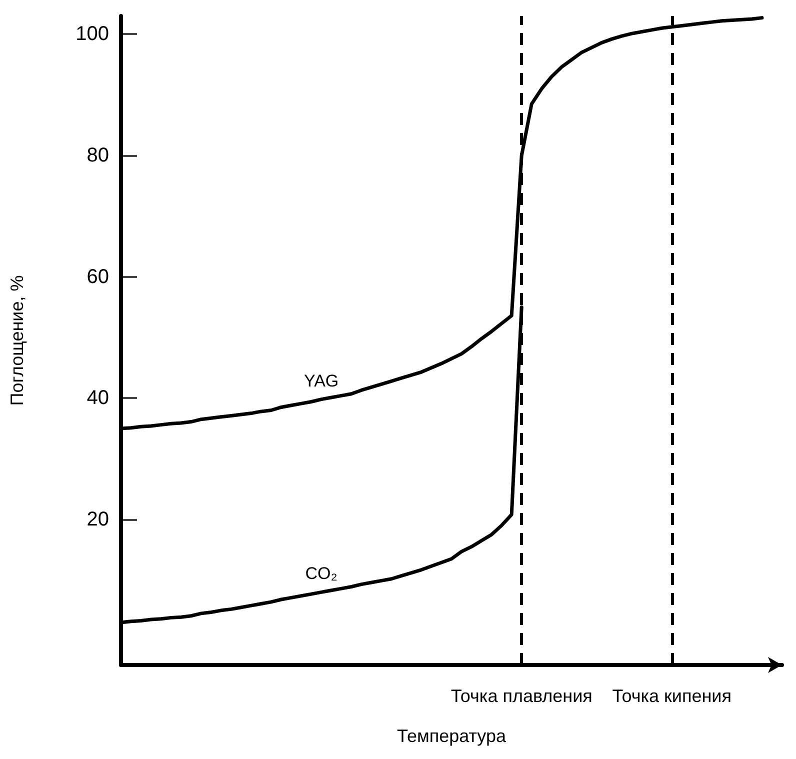 The width and height of the screenshot is (796, 759). I want to click on y-tick-label: 100, so click(92, 34).